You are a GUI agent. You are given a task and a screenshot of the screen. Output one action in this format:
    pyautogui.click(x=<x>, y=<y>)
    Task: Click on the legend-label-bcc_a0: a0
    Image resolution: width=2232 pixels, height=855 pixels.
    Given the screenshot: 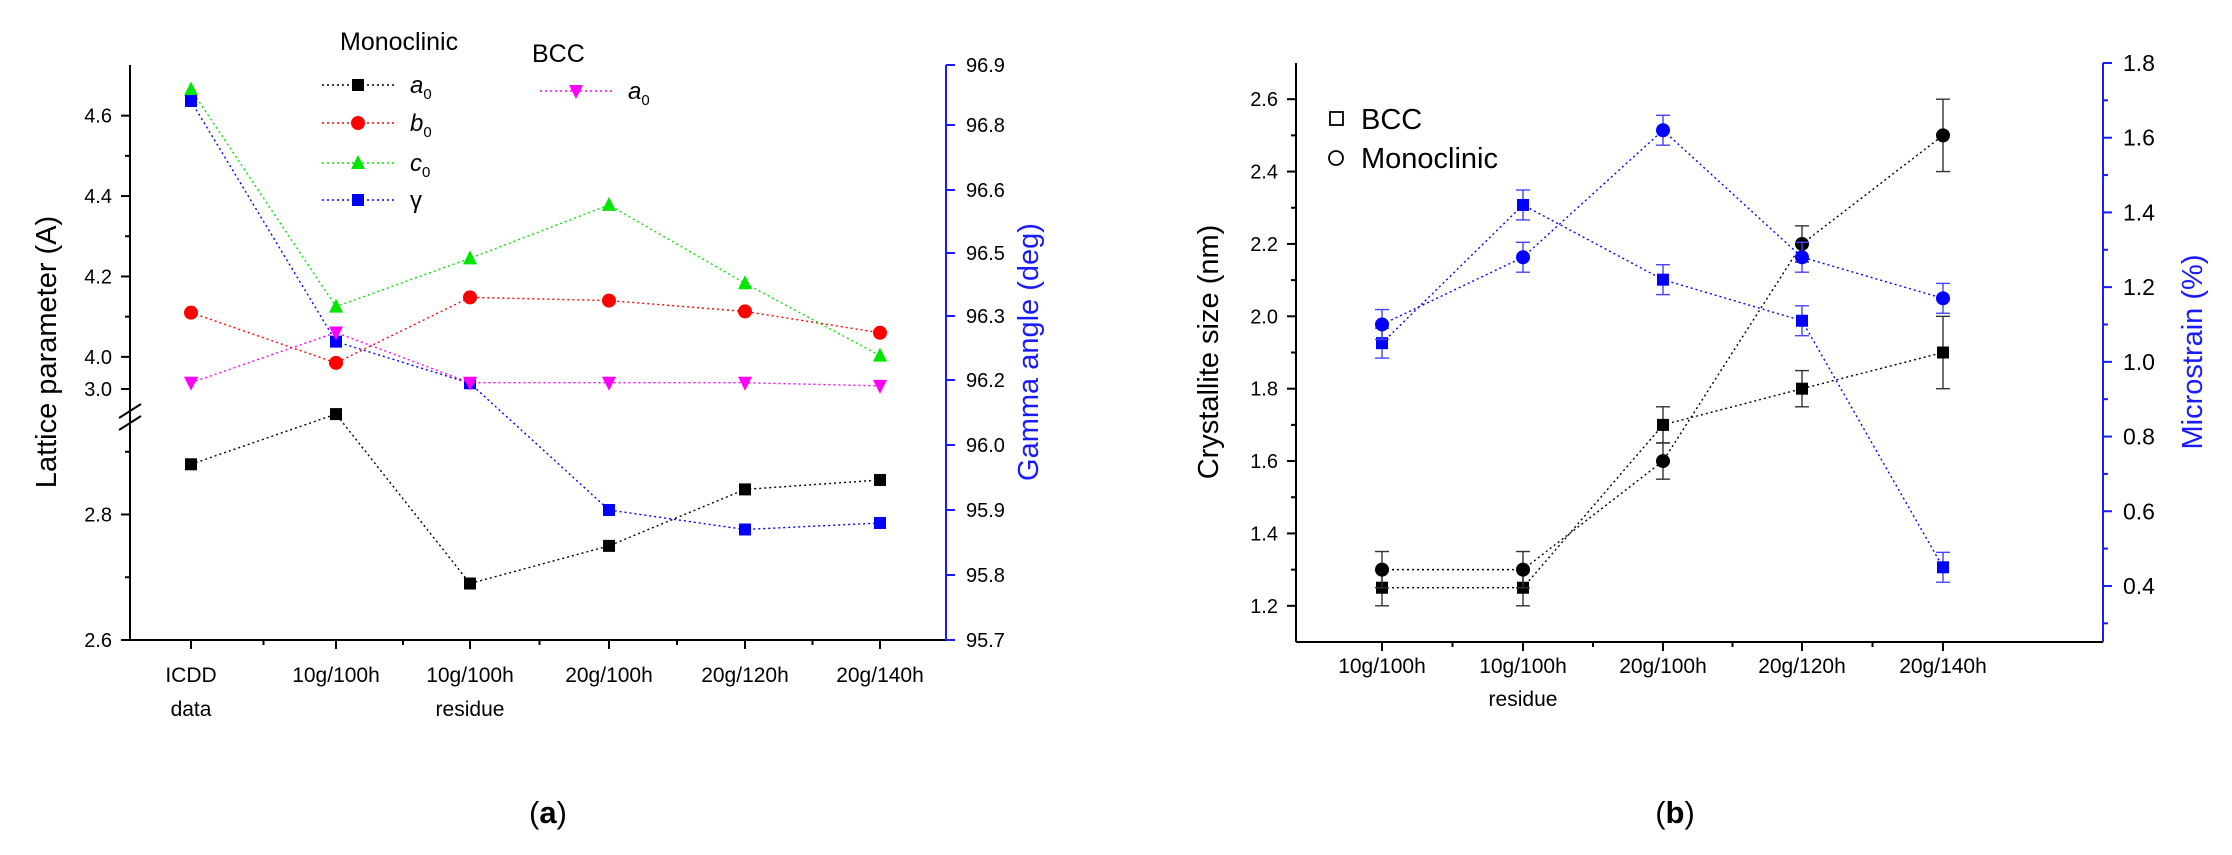 What is the action you would take?
    pyautogui.click(x=639, y=93)
    